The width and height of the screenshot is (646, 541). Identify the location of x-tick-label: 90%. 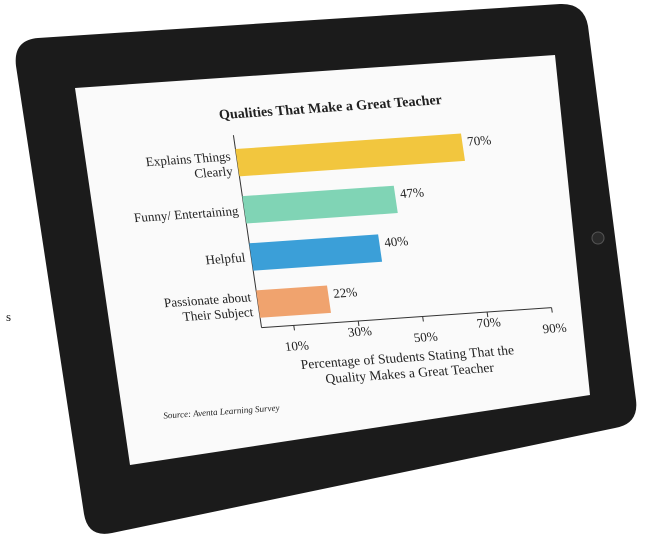
(555, 328).